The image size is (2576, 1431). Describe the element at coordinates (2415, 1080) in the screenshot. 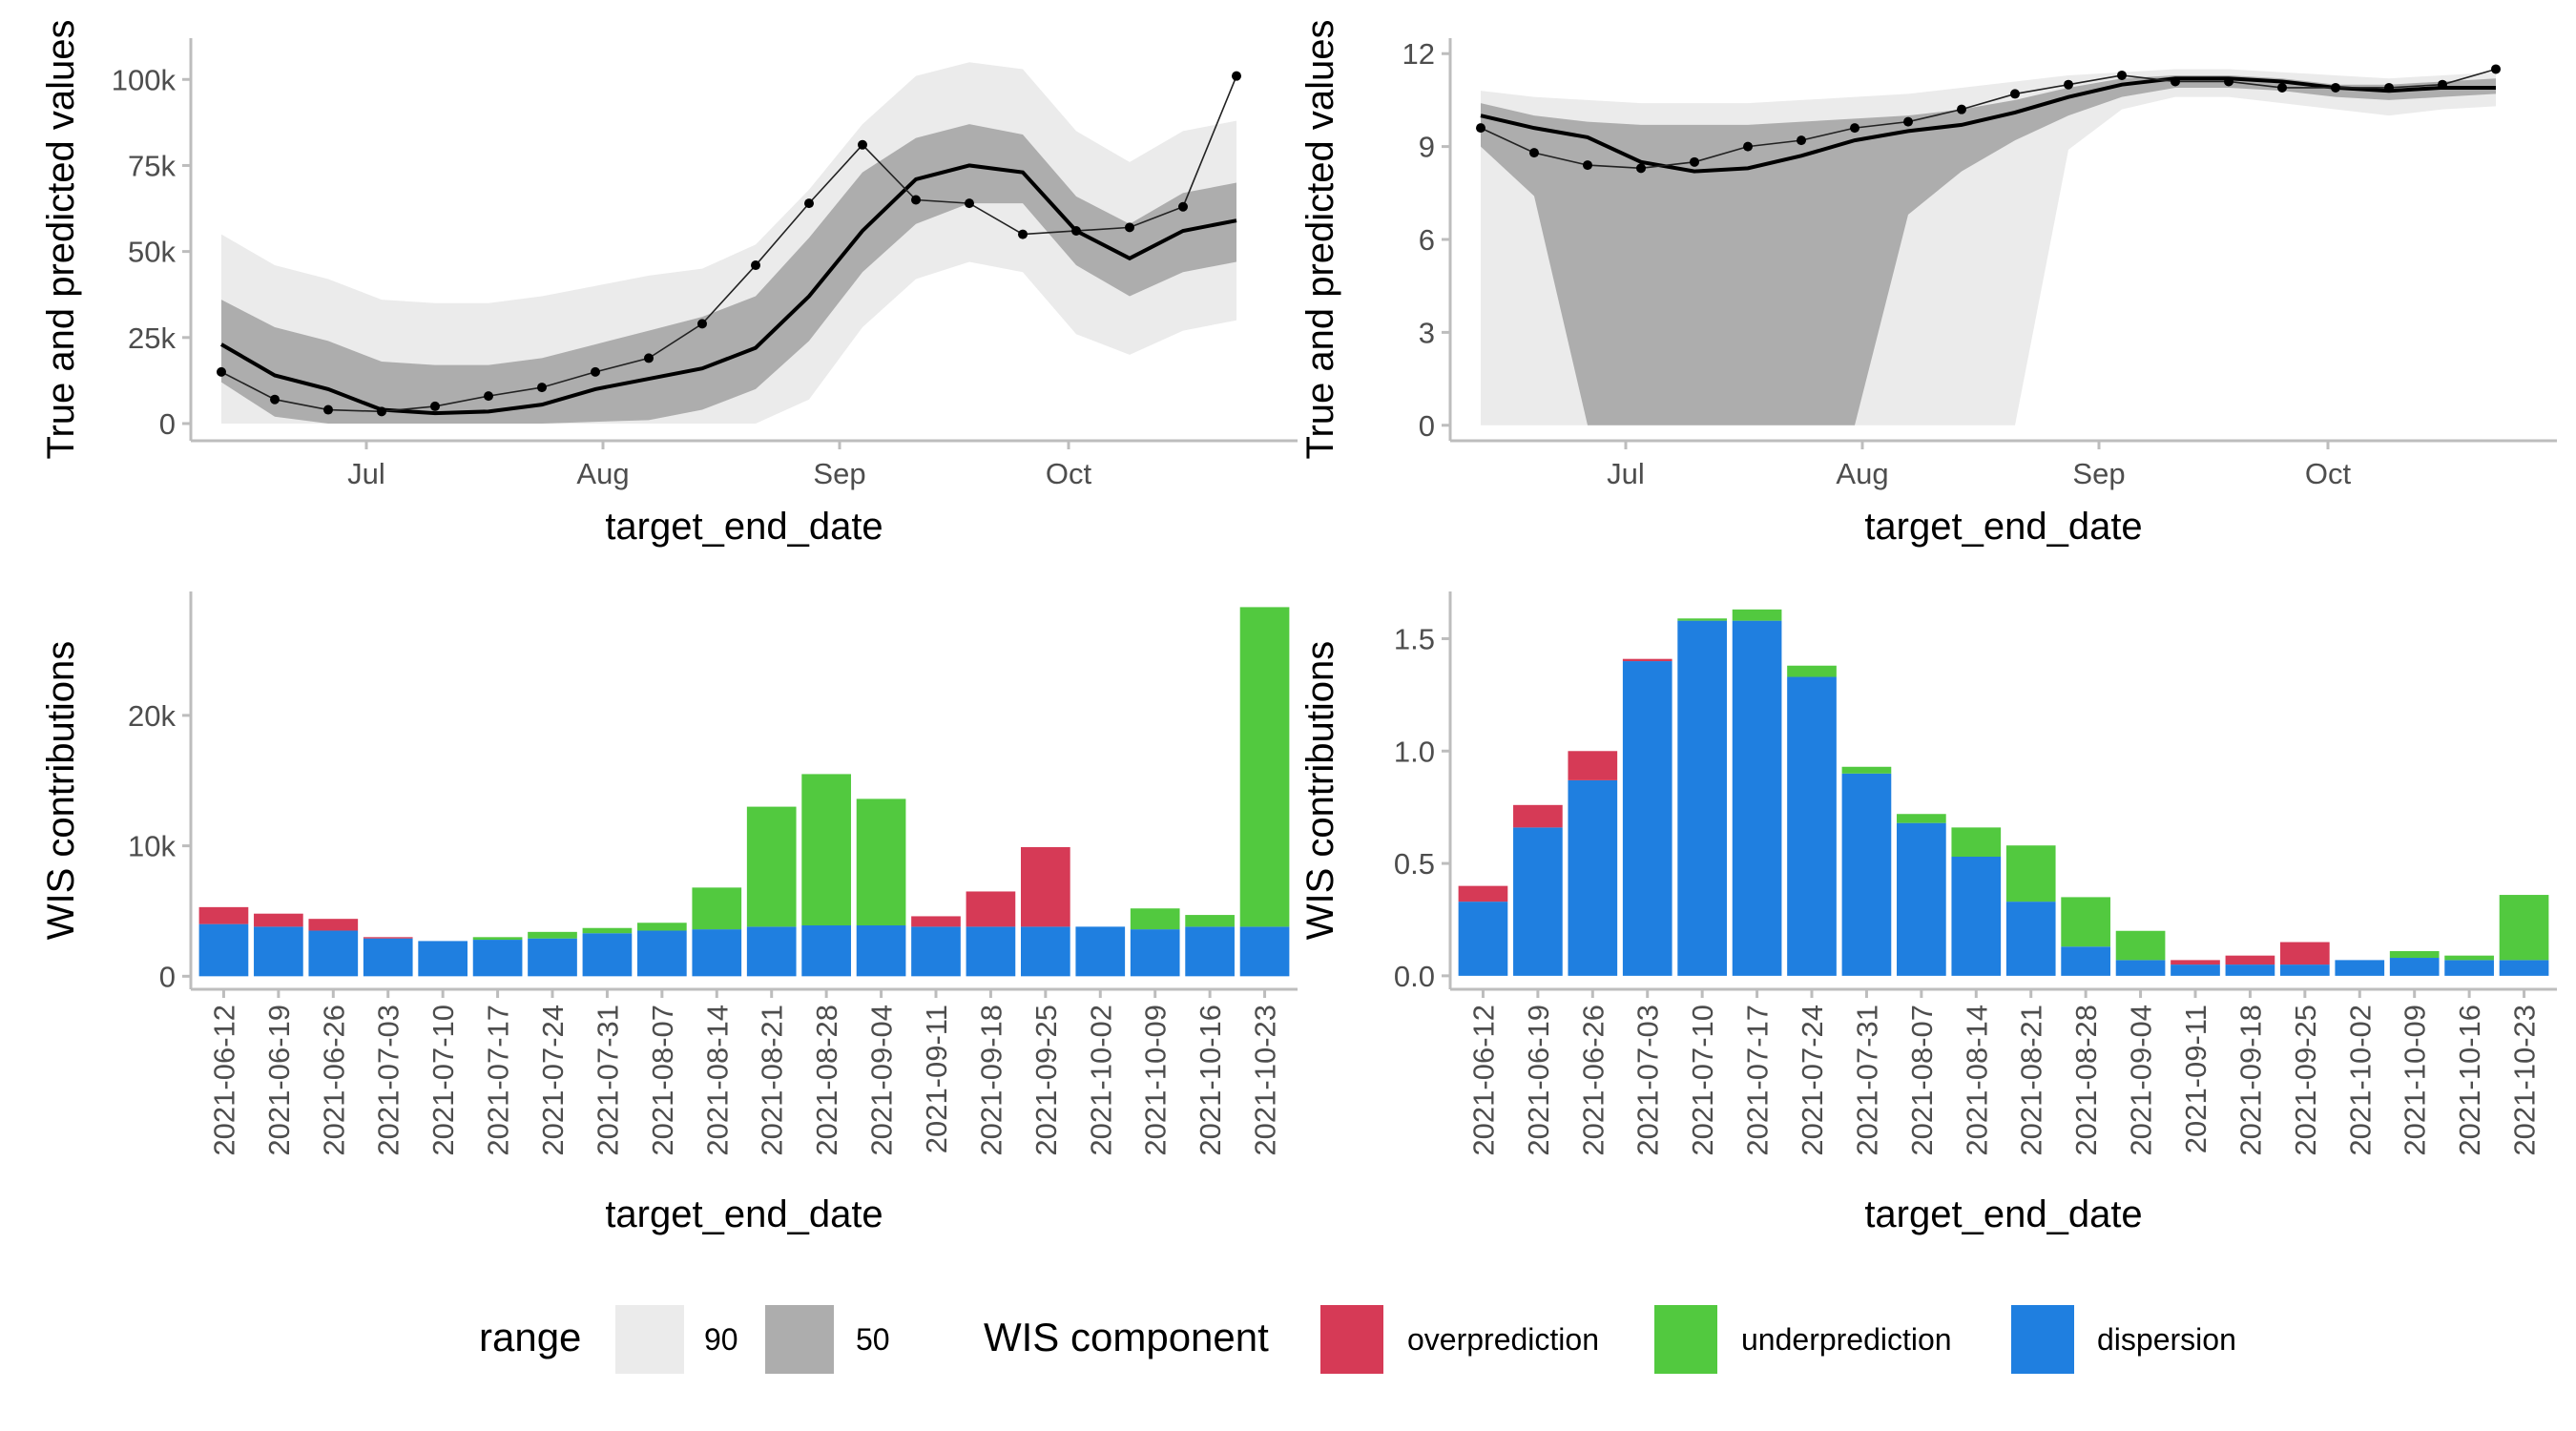

I see `x-tick-label: 2021-10-09` at that location.